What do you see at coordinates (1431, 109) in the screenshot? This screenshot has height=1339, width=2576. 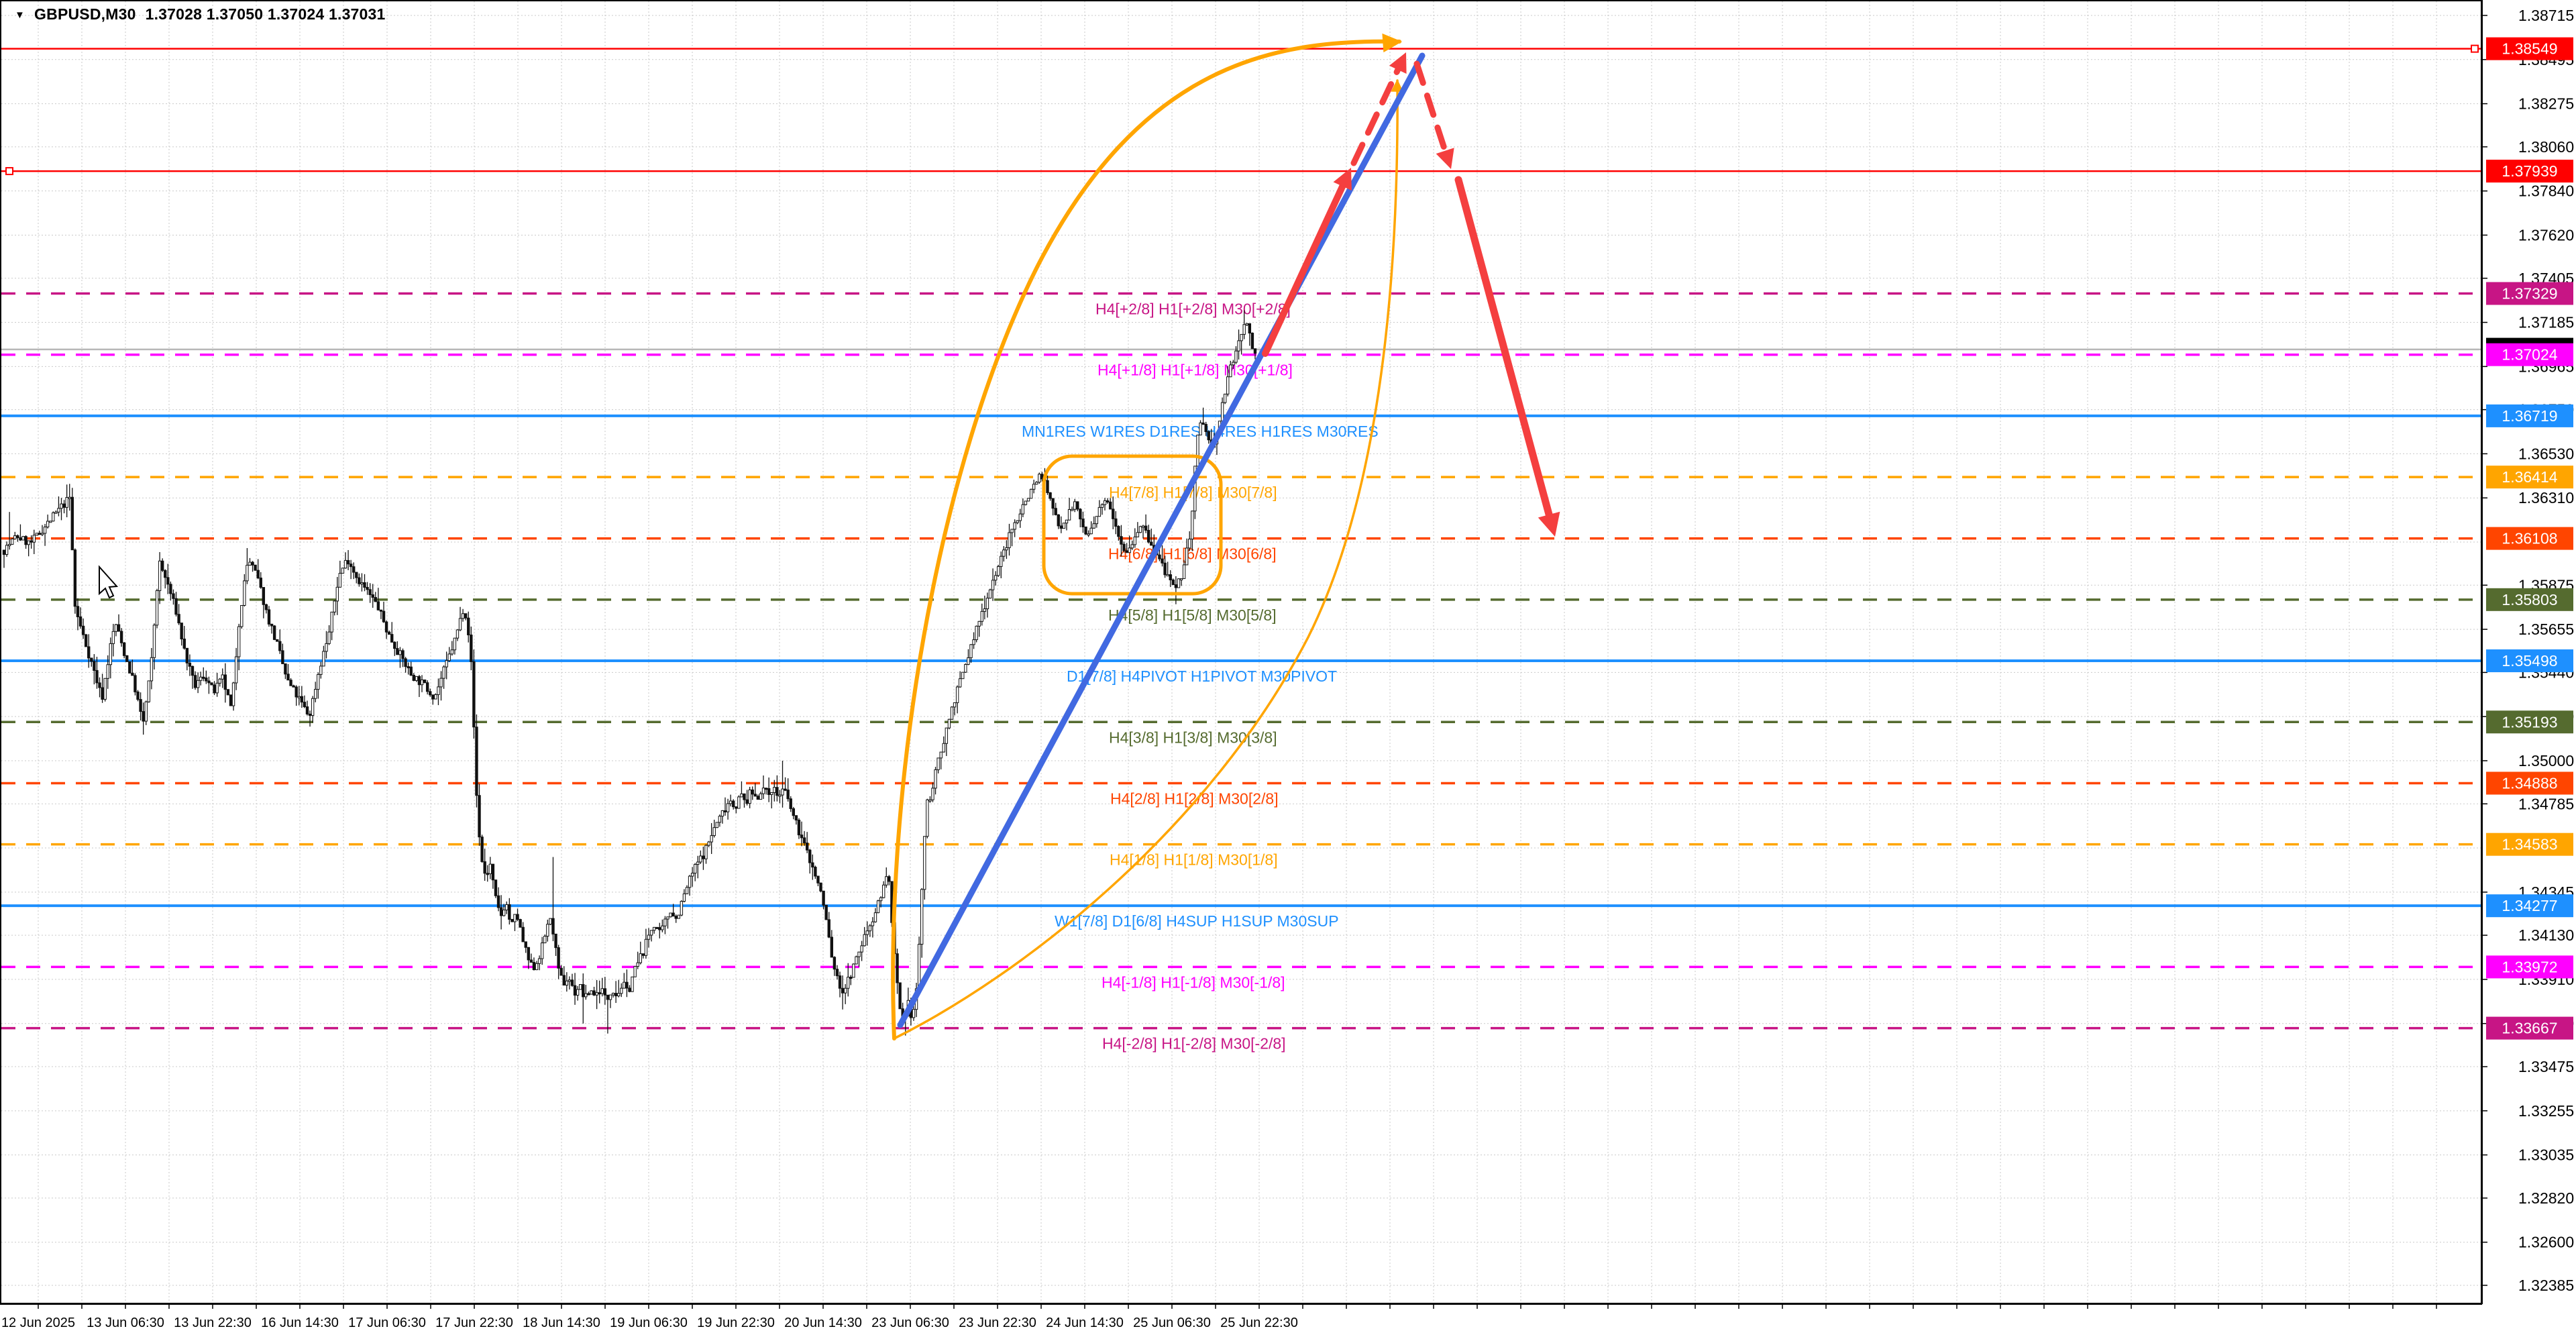 I see `projection-arrow-dashed-down` at bounding box center [1431, 109].